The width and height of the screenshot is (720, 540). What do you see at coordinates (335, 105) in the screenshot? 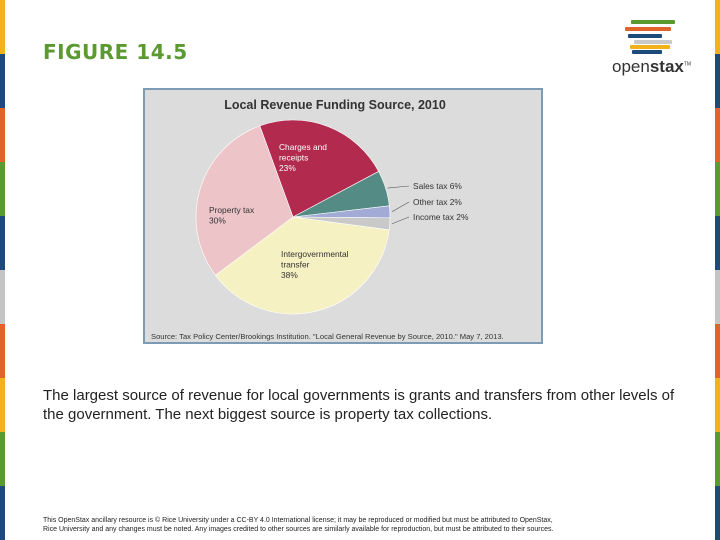
I see `chart-title: Local Revenue Funding Source, 2010` at bounding box center [335, 105].